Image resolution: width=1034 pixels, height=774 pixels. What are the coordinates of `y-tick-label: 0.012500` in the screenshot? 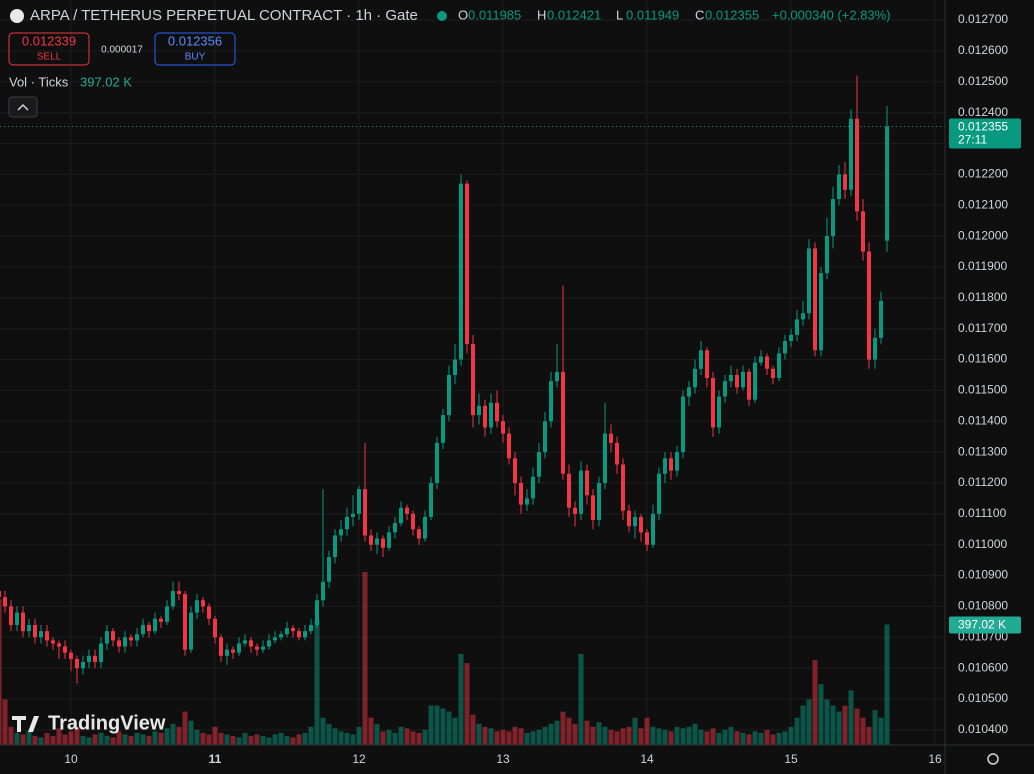 It's located at (983, 81).